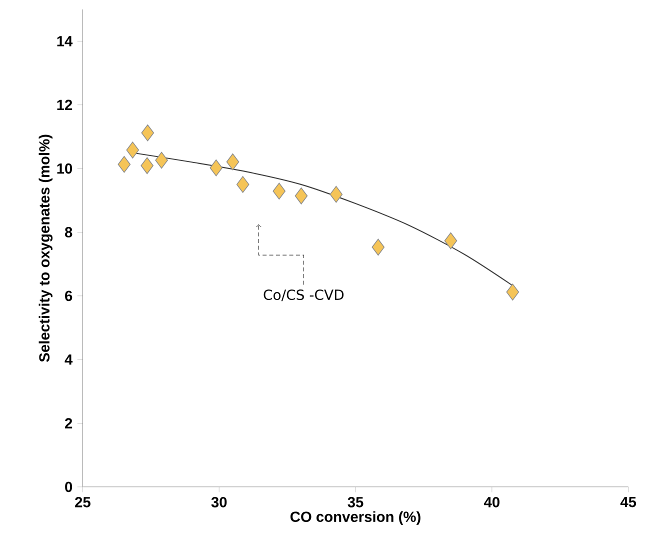 This screenshot has width=647, height=536. Describe the element at coordinates (68, 295) in the screenshot. I see `y-tick-label: 6` at that location.